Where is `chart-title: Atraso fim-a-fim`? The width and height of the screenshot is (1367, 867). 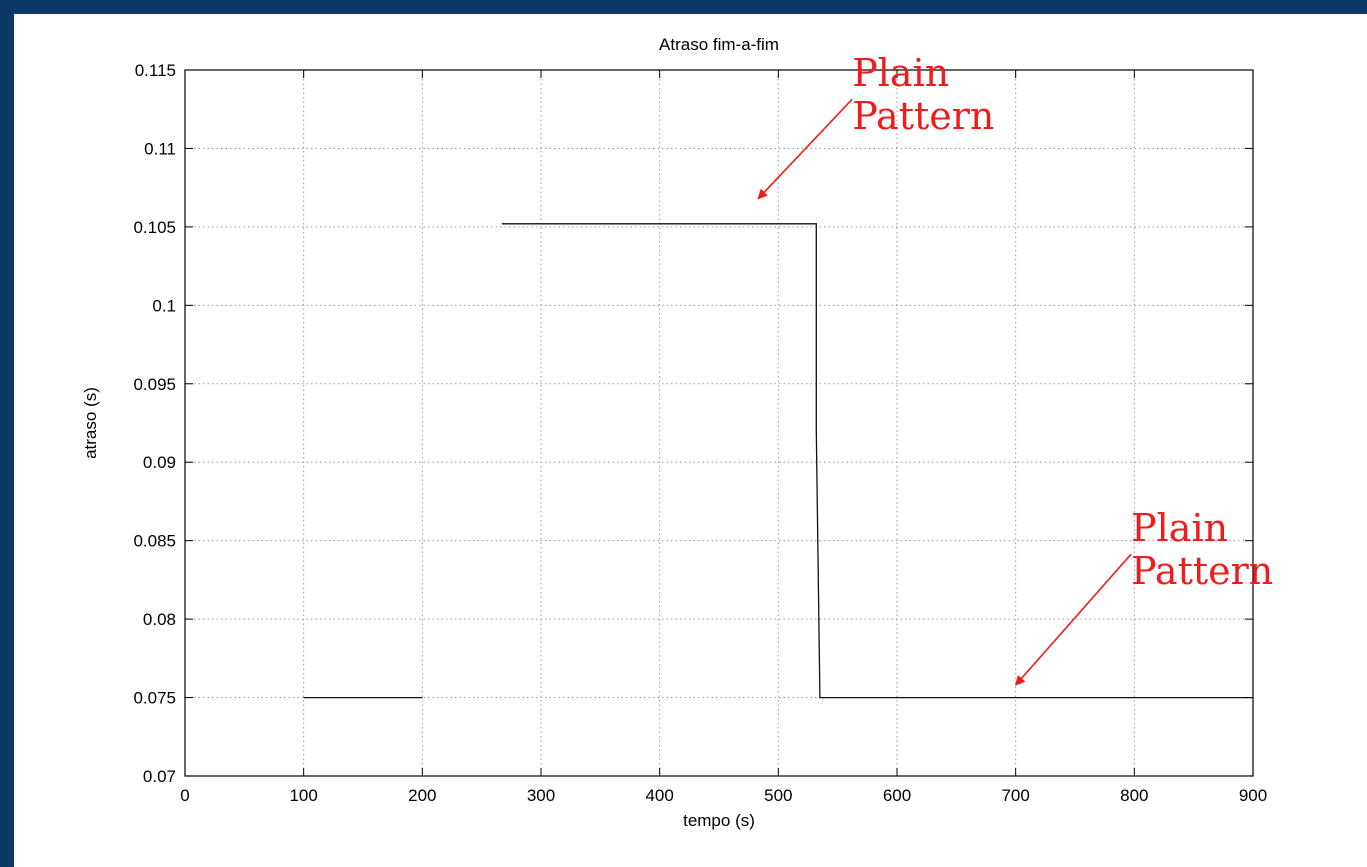 chart-title: Atraso fim-a-fim is located at coordinates (719, 44).